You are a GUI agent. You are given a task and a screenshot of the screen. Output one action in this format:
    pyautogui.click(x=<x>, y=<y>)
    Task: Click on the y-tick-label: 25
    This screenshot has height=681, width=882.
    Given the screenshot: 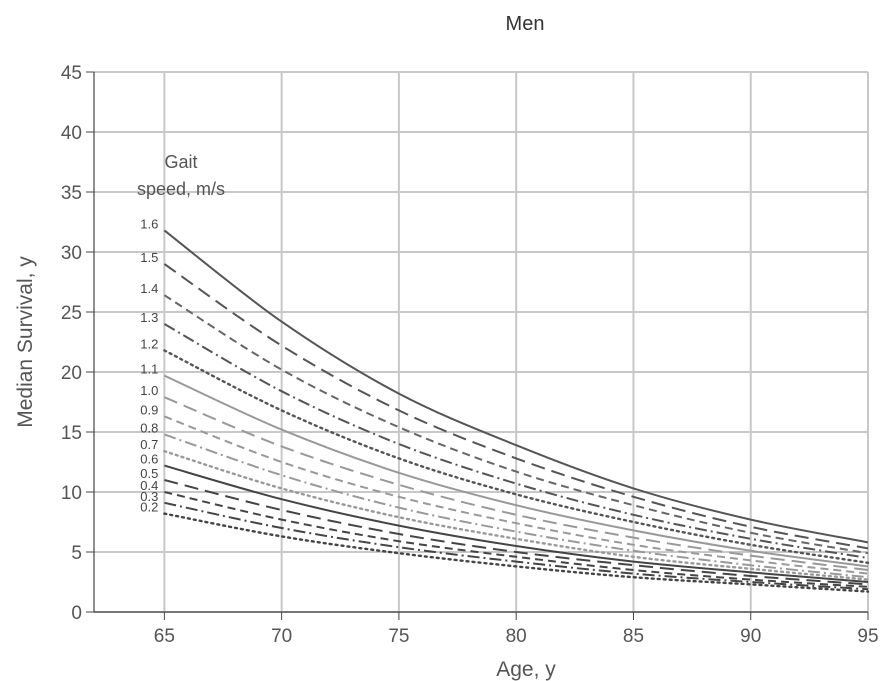 What is the action you would take?
    pyautogui.click(x=71, y=313)
    